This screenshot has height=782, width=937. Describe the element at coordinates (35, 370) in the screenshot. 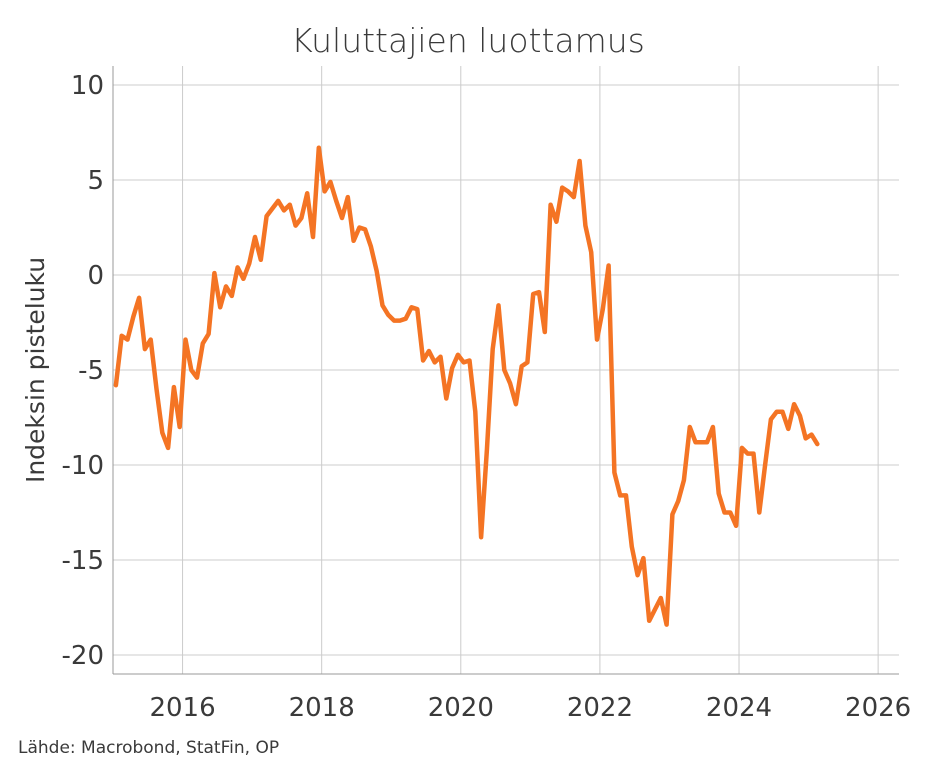

I see `y-axis-label: Indeksin pisteluku` at that location.